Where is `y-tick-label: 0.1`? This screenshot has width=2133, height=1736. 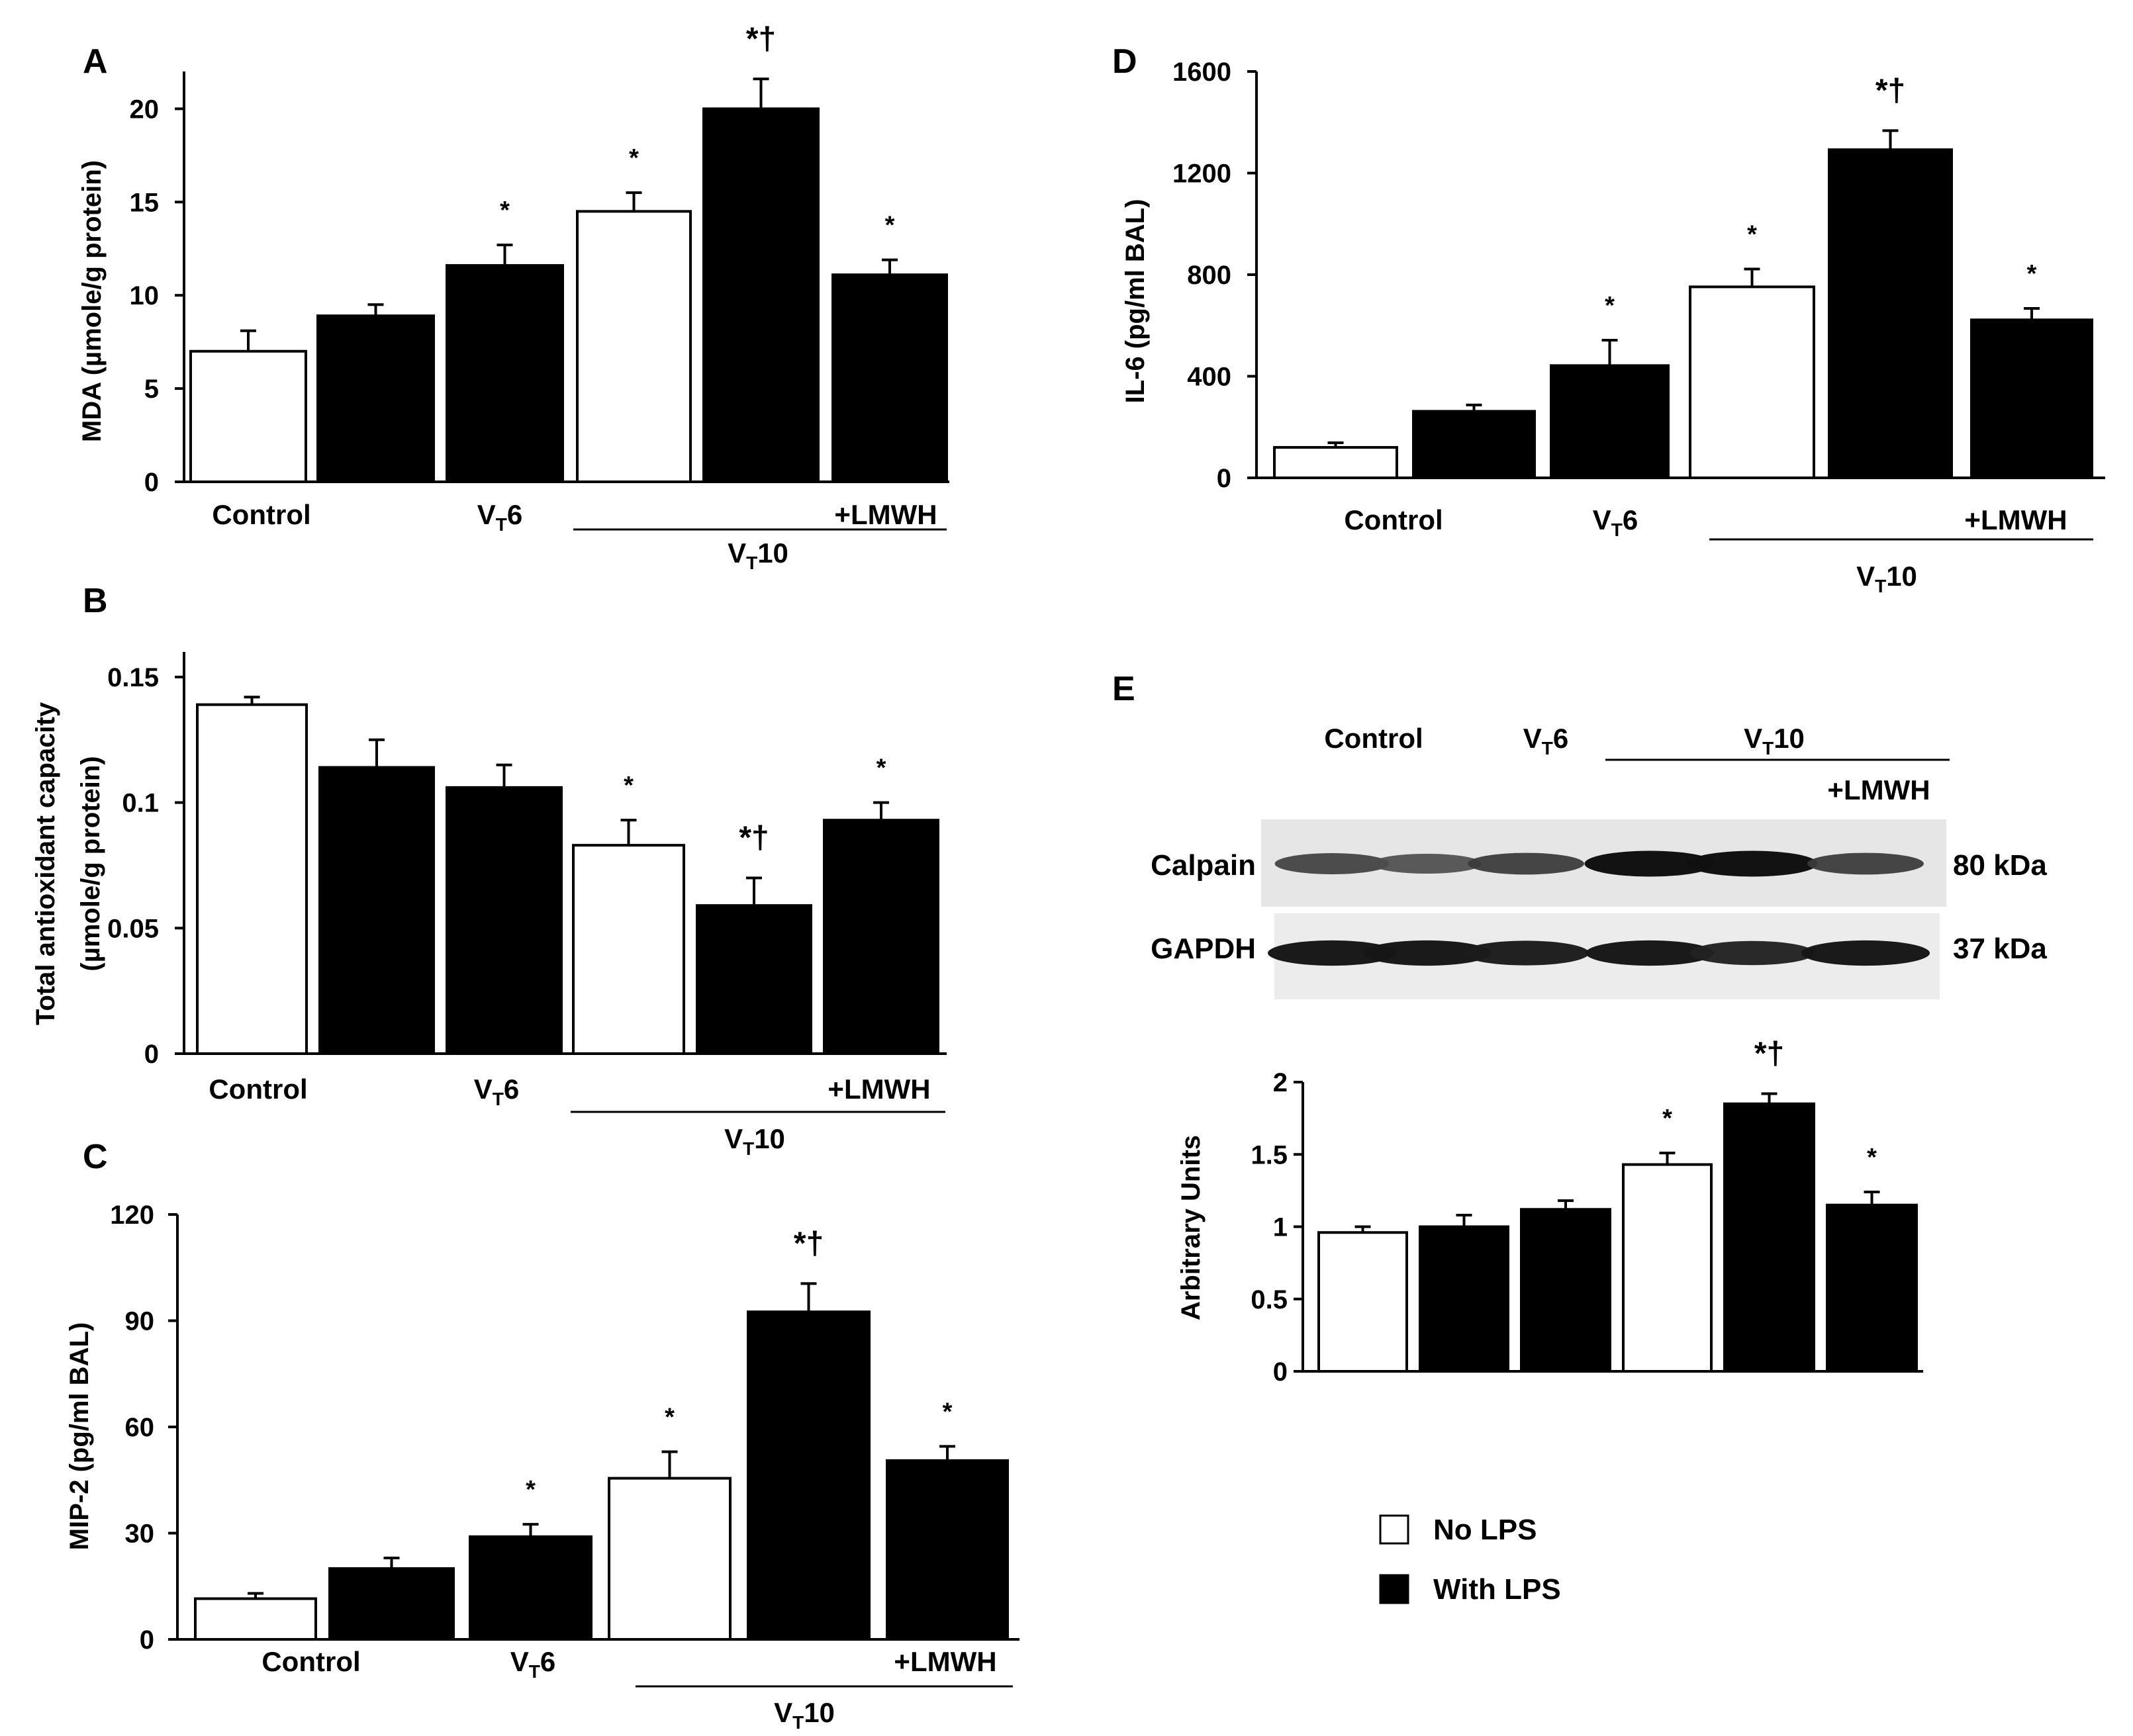
y-tick-label: 0.1 is located at coordinates (140, 803).